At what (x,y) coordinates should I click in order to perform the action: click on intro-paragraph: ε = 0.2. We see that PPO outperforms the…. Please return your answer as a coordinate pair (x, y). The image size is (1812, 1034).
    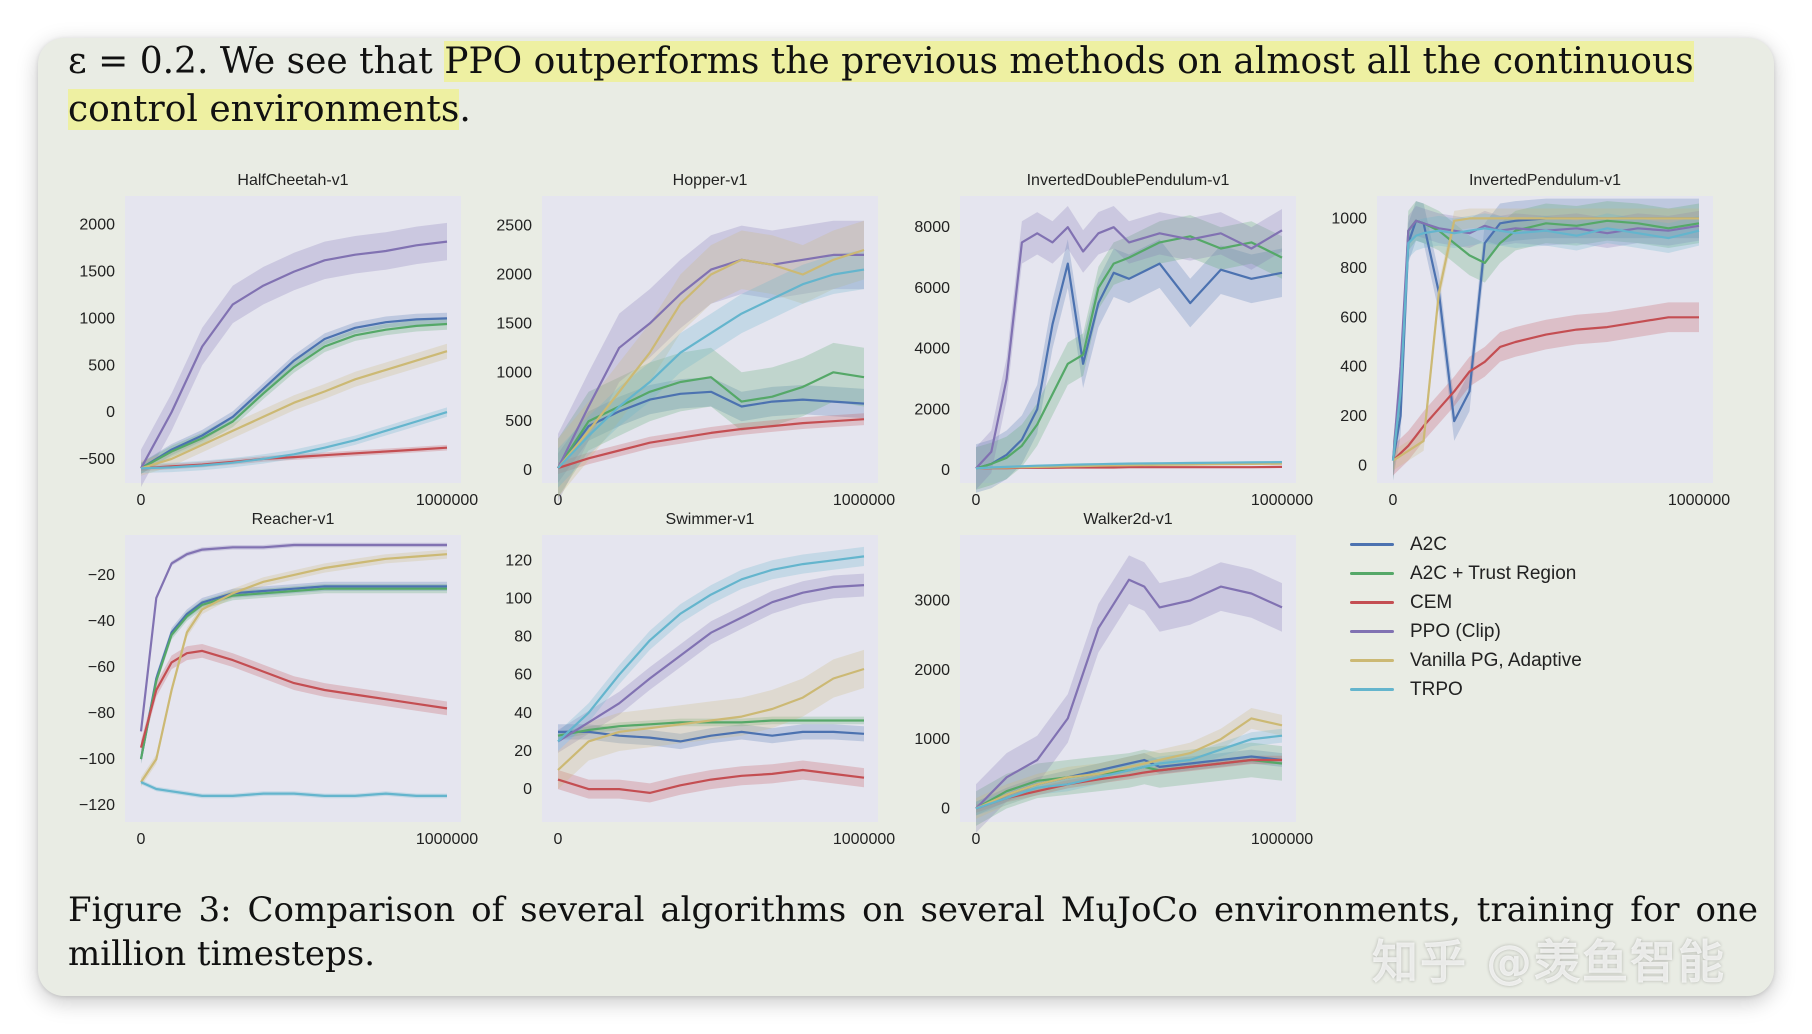
    Looking at the image, I should click on (913, 86).